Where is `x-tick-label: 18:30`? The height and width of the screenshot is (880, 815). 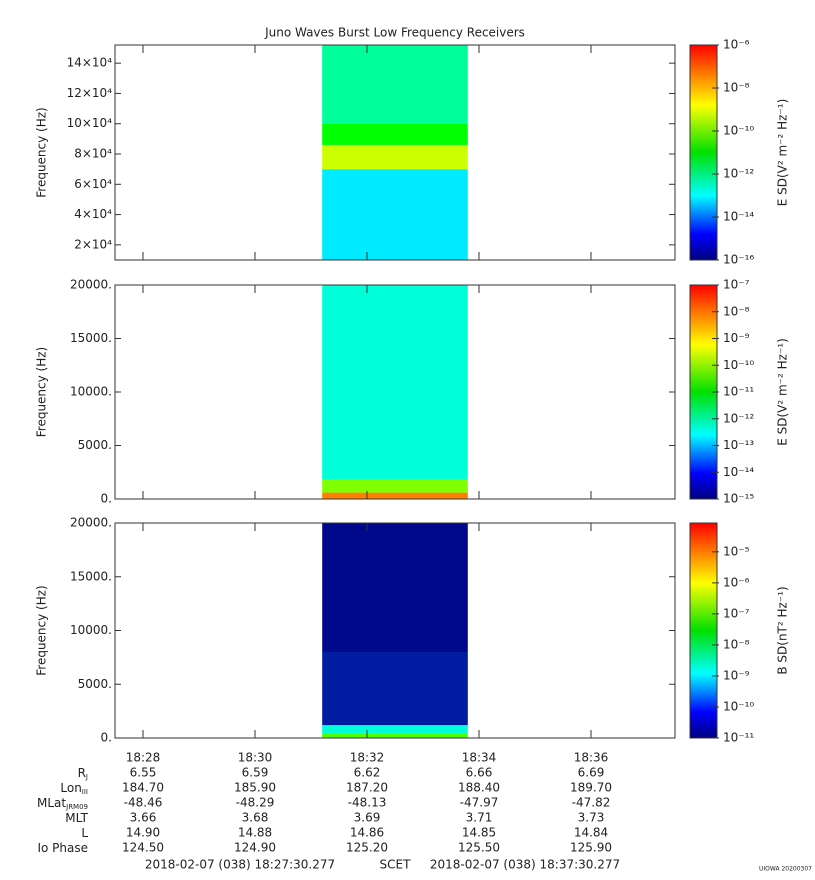
x-tick-label: 18:30 is located at coordinates (255, 758).